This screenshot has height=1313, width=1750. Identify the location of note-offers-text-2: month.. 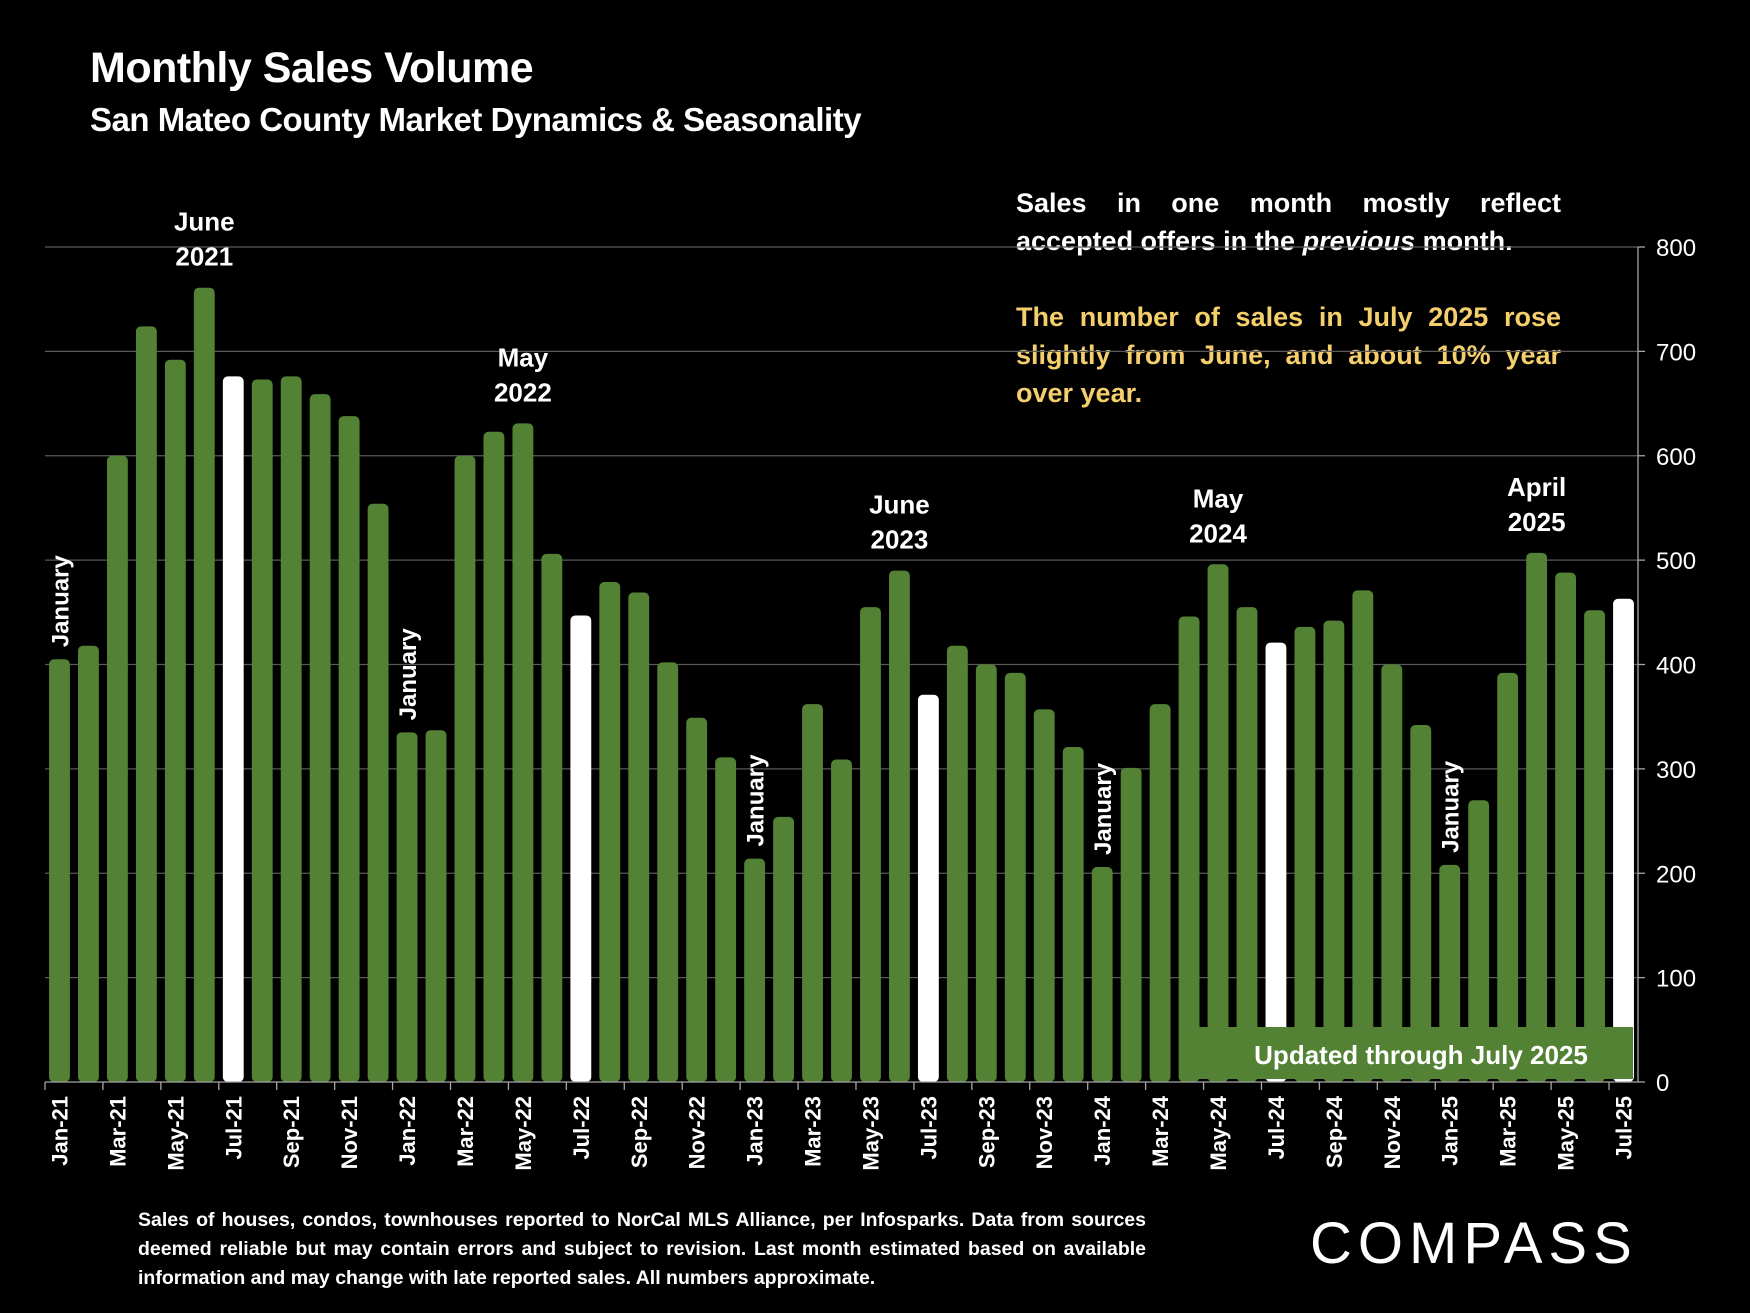
(1464, 241).